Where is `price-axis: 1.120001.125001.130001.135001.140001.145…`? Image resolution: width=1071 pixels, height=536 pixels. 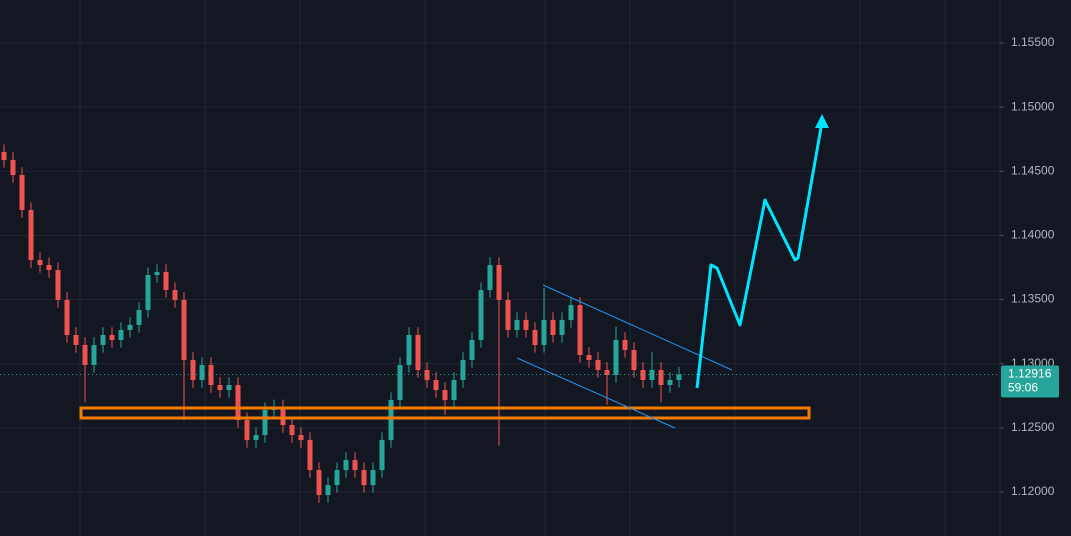
price-axis: 1.120001.125001.130001.135001.140001.145… is located at coordinates (1035, 268).